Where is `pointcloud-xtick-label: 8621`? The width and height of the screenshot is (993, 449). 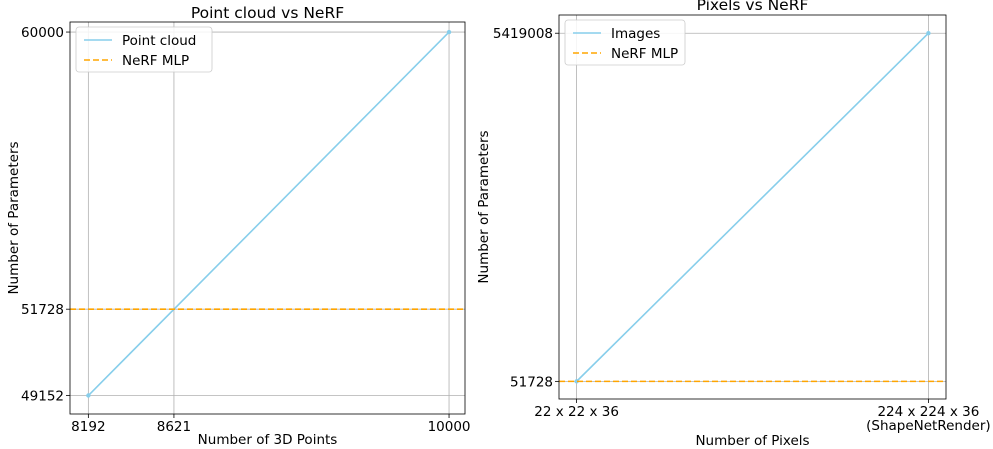 pointcloud-xtick-label: 8621 is located at coordinates (174, 427).